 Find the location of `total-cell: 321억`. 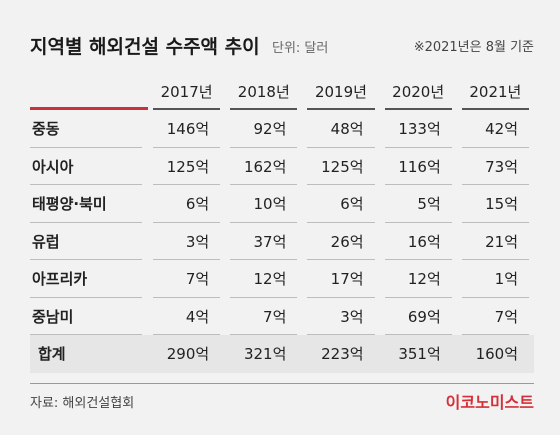

total-cell: 321억 is located at coordinates (264, 354).